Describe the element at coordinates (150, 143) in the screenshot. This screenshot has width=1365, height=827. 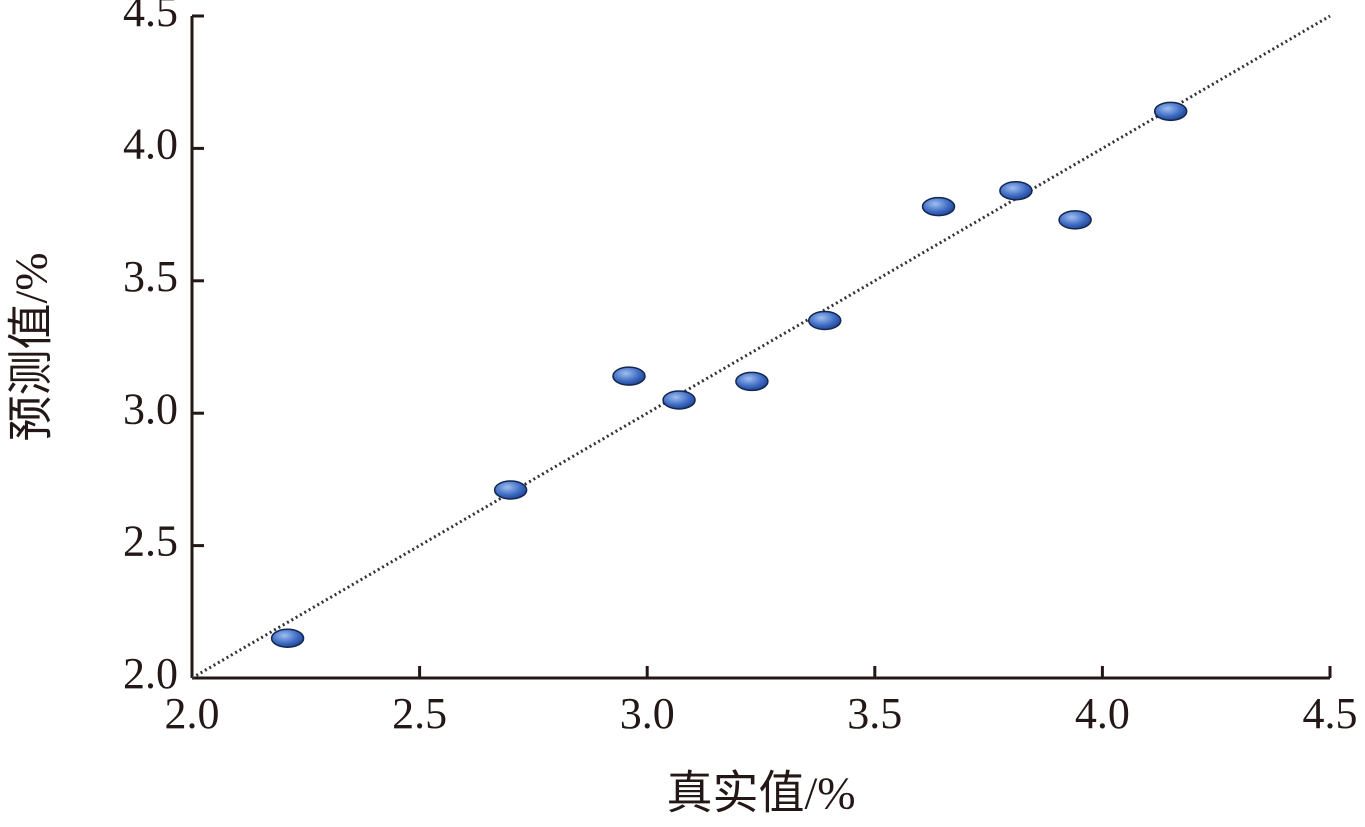
I see `y-tick-label: 4.0` at that location.